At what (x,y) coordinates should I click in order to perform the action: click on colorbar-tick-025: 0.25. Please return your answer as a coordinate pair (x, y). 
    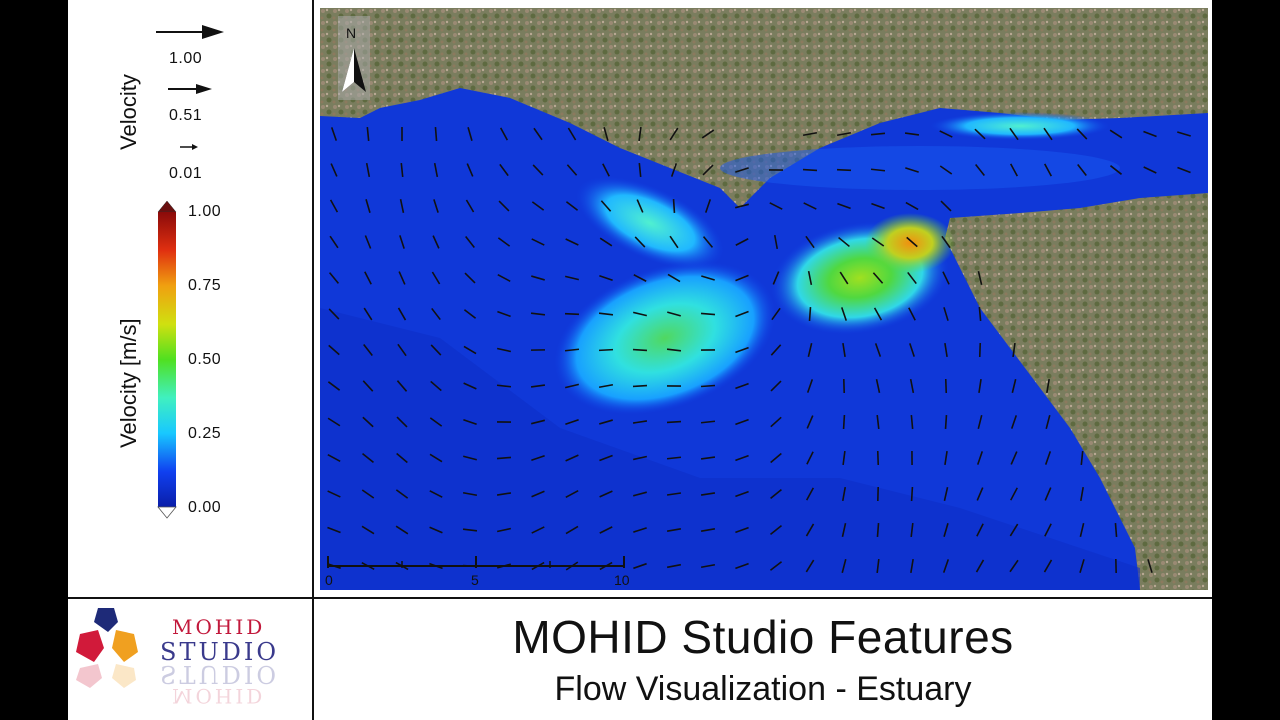
    Looking at the image, I should click on (205, 433).